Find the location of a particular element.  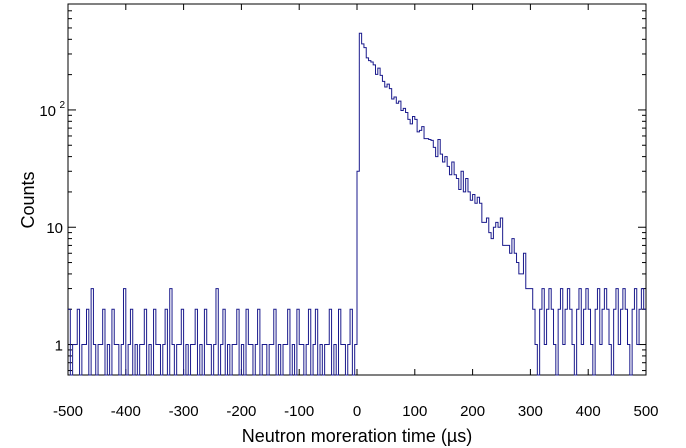

x-tick-label: -400 is located at coordinates (126, 411).